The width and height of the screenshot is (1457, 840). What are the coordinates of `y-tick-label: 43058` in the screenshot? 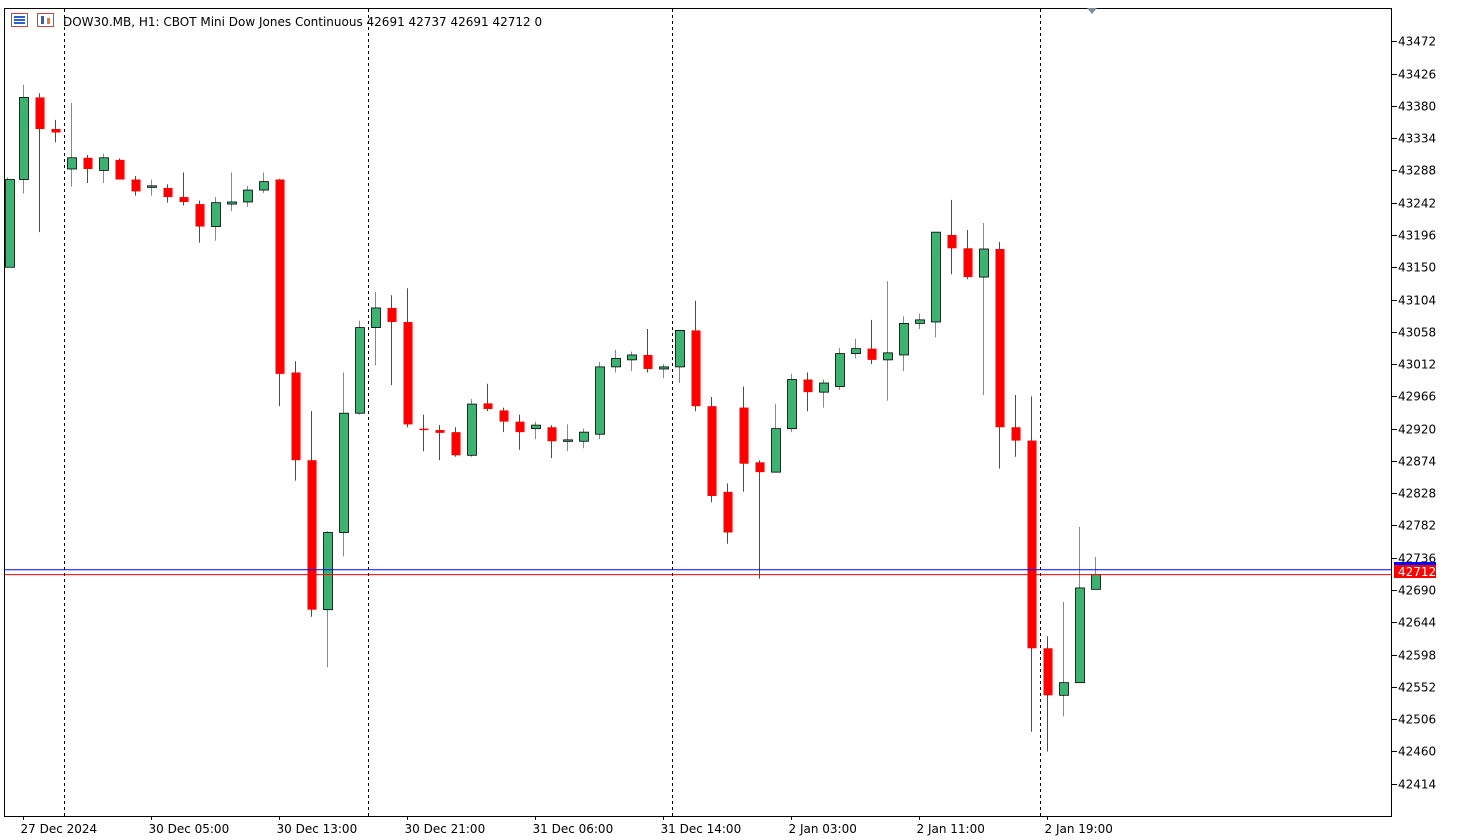 It's located at (1417, 333).